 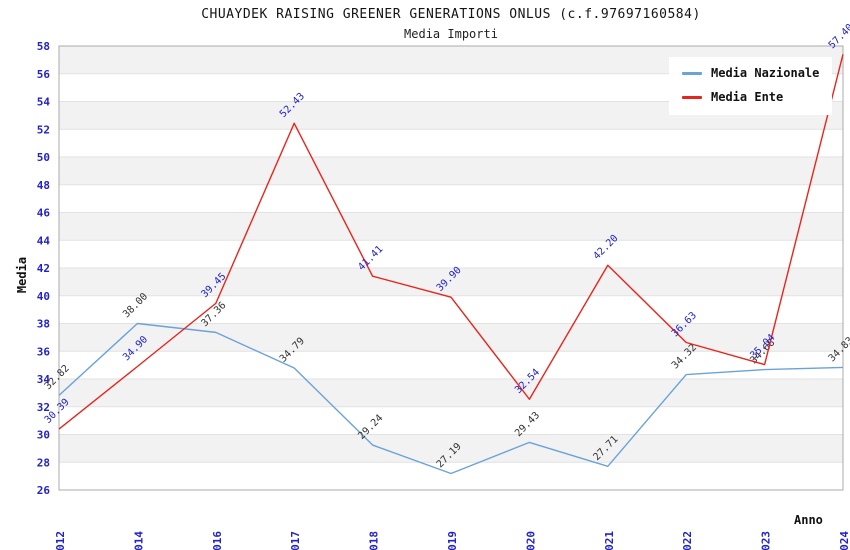 I want to click on x-tick-label: 2024, so click(x=844, y=540).